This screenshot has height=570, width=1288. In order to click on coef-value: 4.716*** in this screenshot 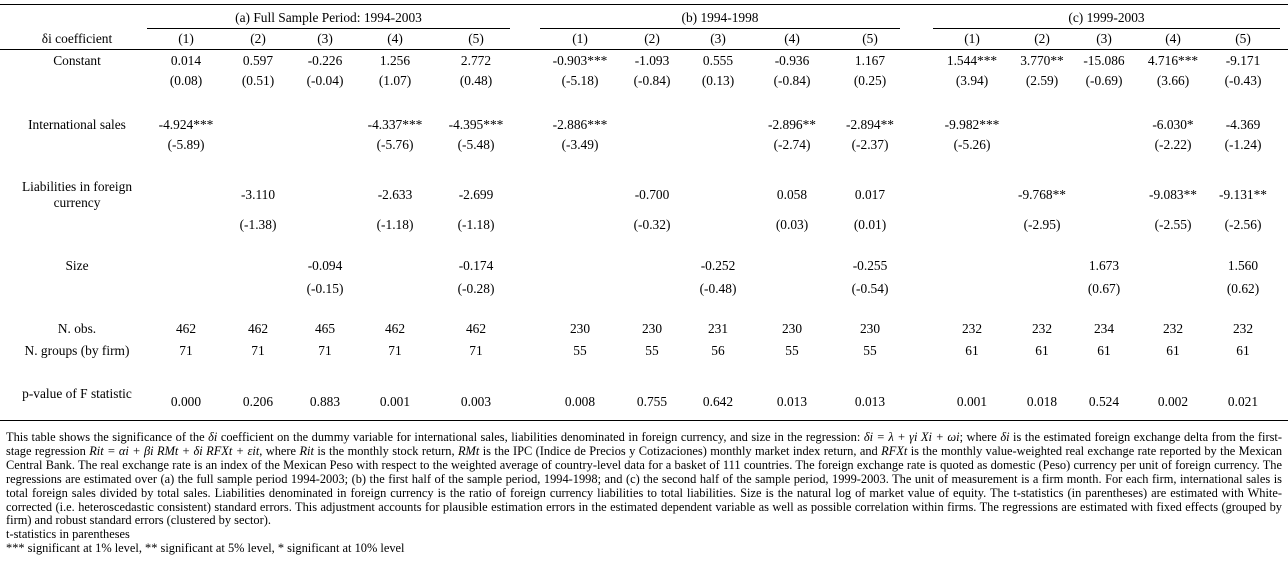, I will do `click(1173, 60)`.